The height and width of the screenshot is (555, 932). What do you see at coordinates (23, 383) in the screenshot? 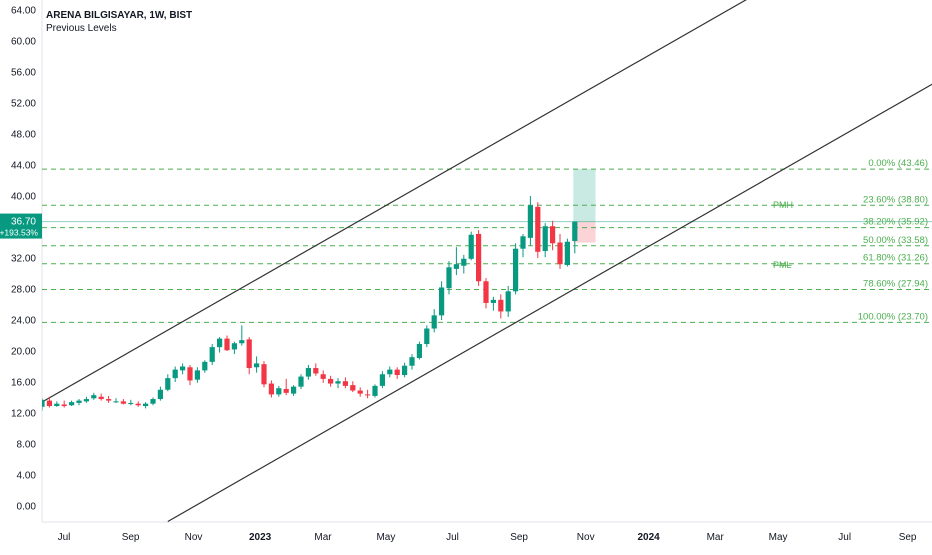
I see `y-tick-label: 16.00` at bounding box center [23, 383].